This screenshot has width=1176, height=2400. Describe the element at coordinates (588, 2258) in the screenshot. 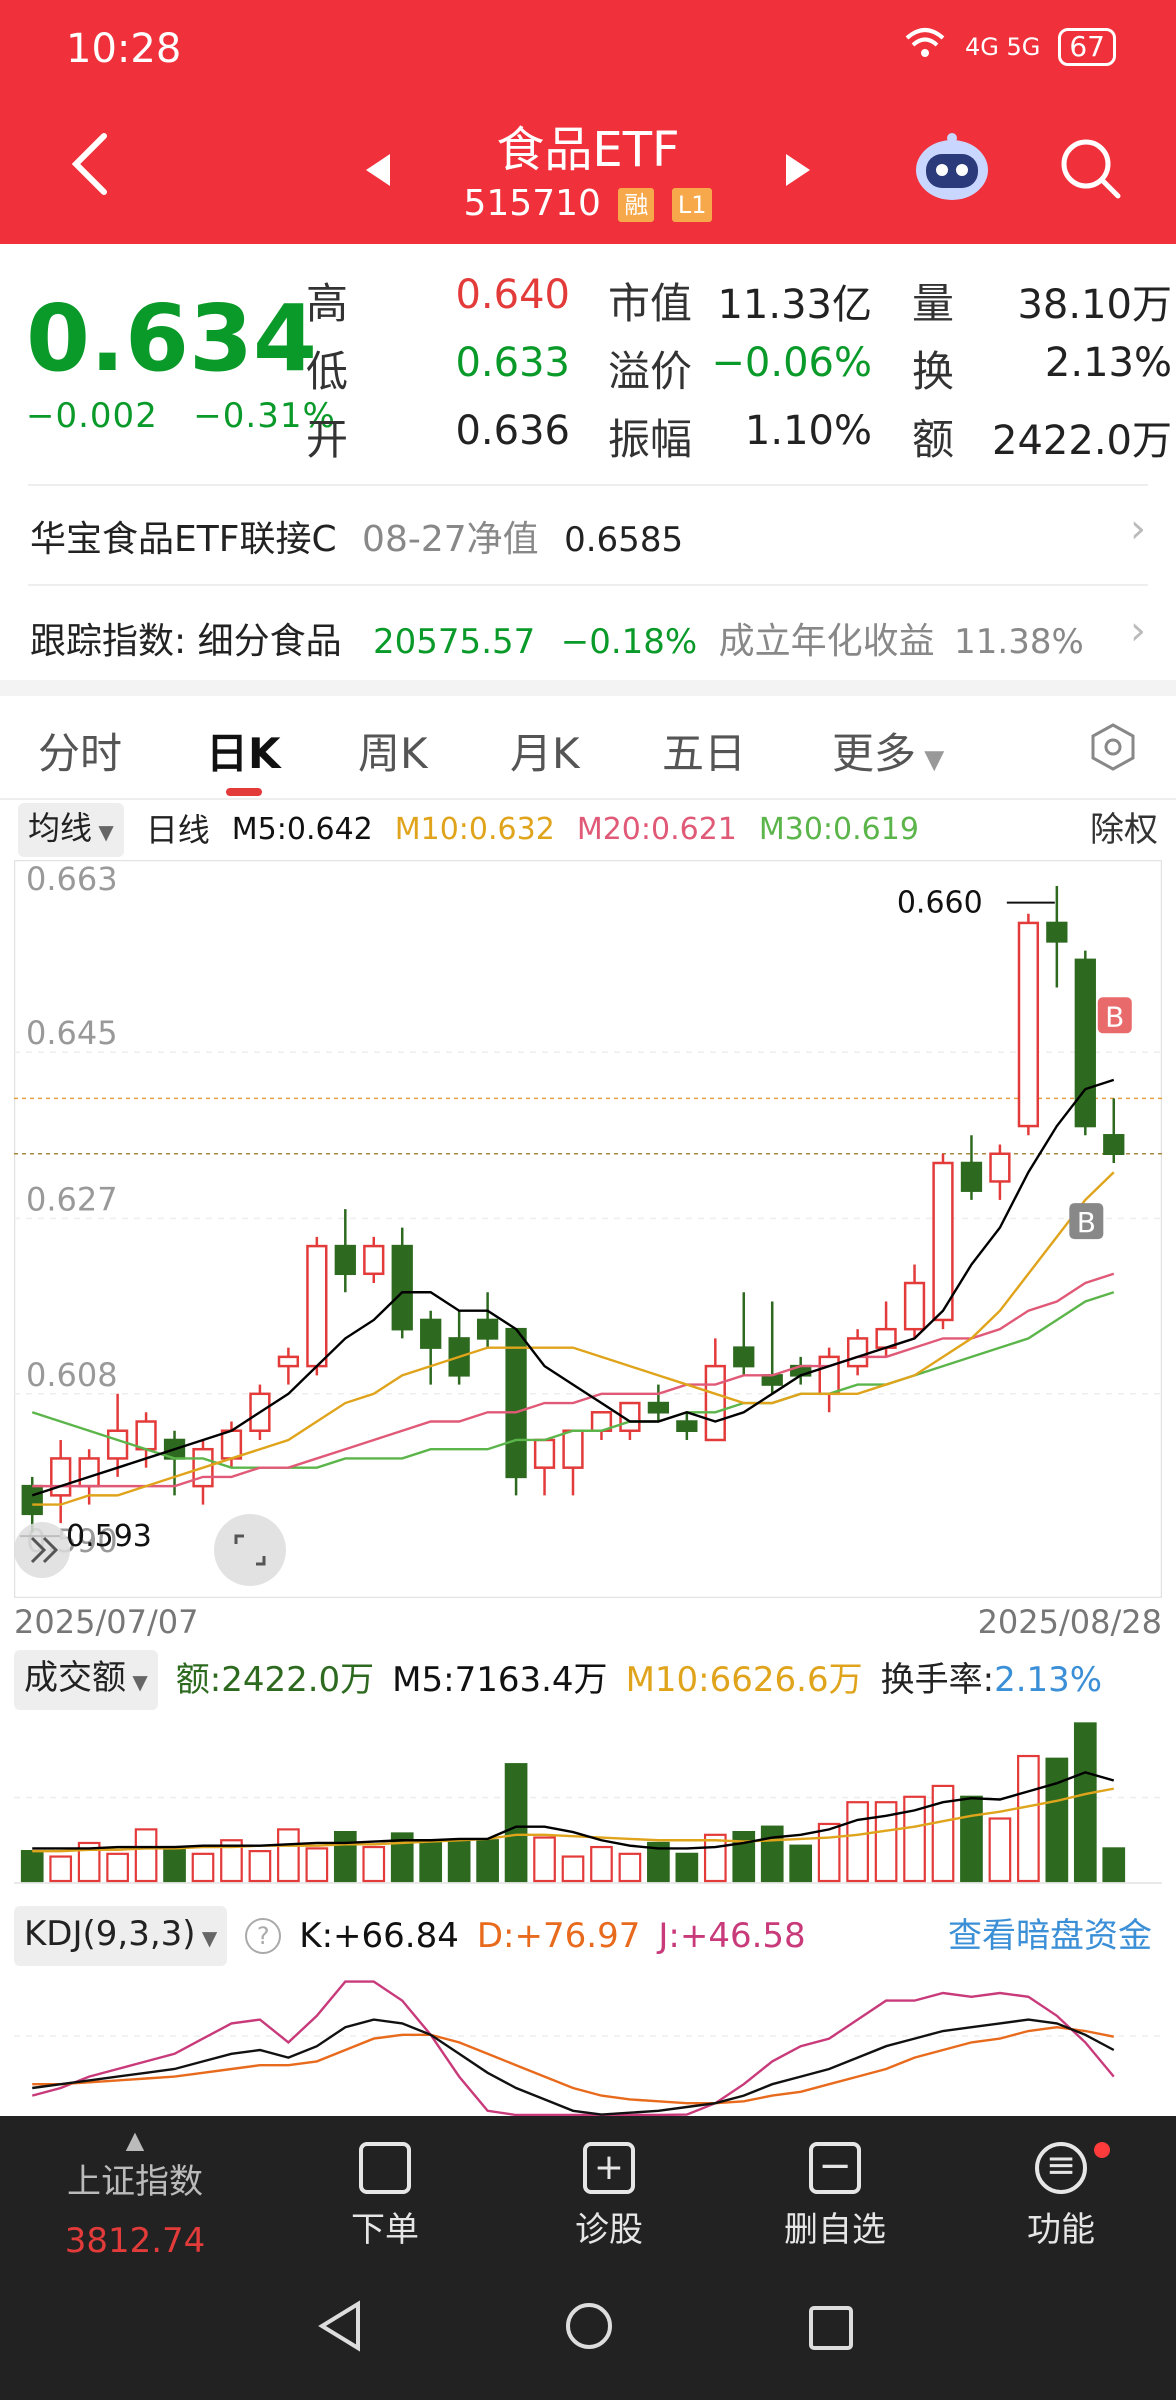

I see `bottom-toolbar` at that location.